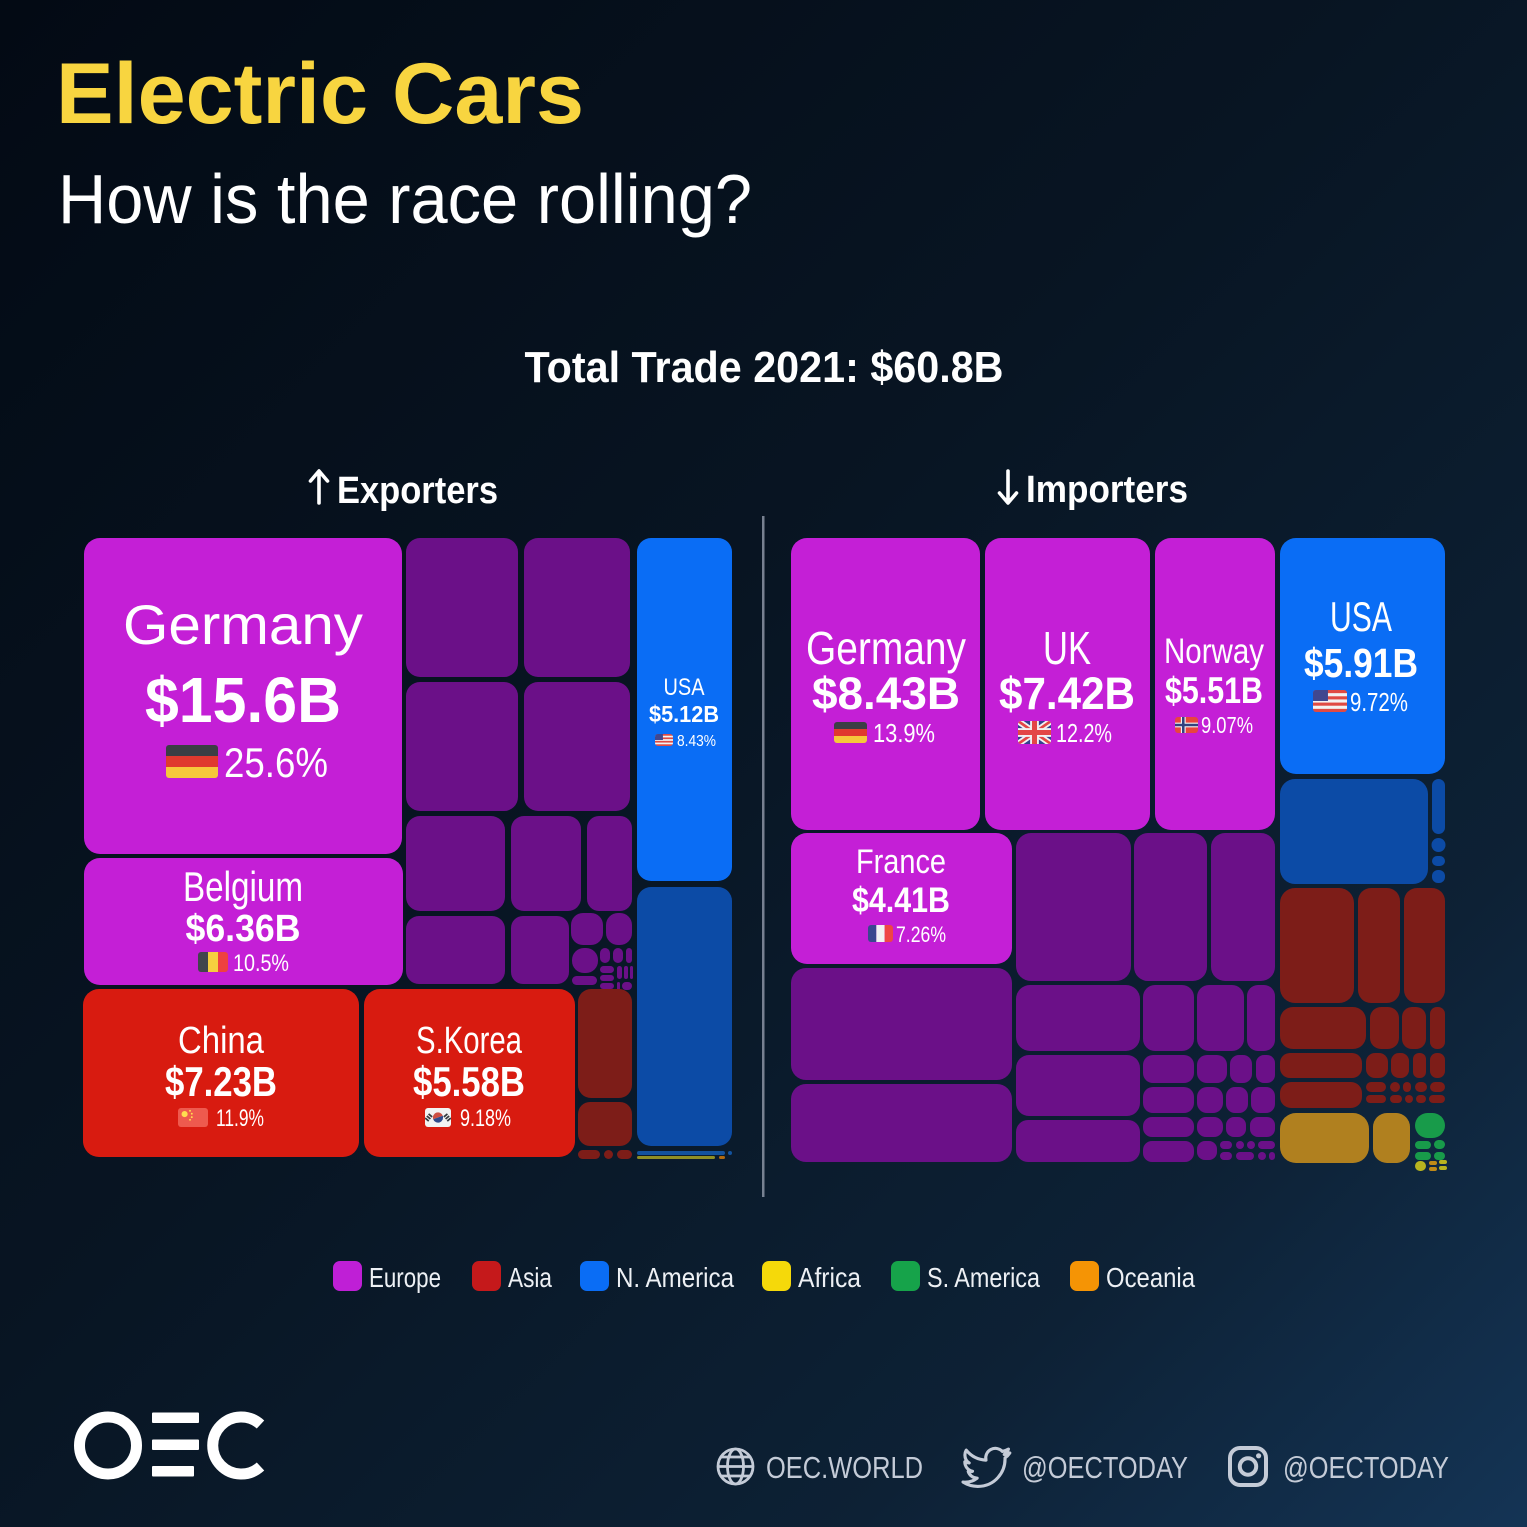 The image size is (1527, 1527). What do you see at coordinates (1067, 648) in the screenshot?
I see `svg-text: UK` at bounding box center [1067, 648].